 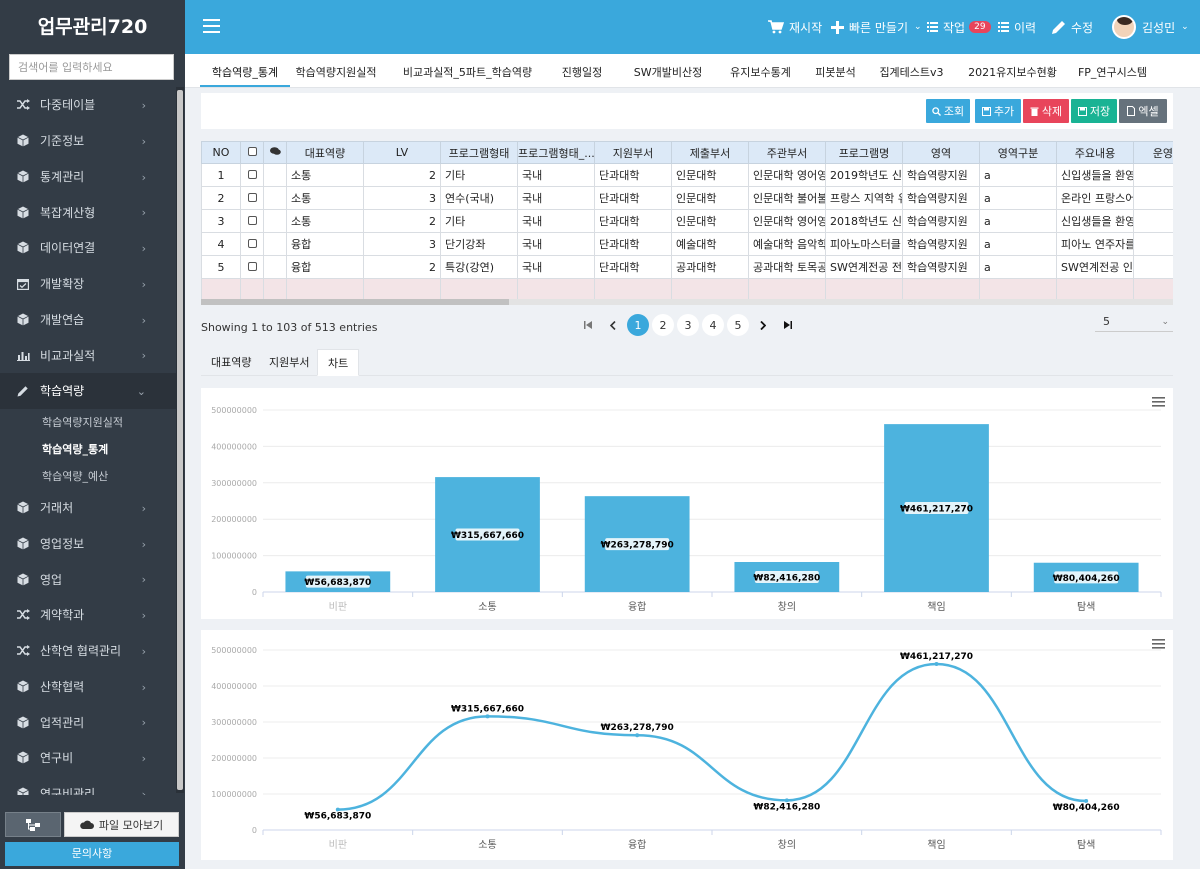 I want to click on column-header, so click(x=252, y=152).